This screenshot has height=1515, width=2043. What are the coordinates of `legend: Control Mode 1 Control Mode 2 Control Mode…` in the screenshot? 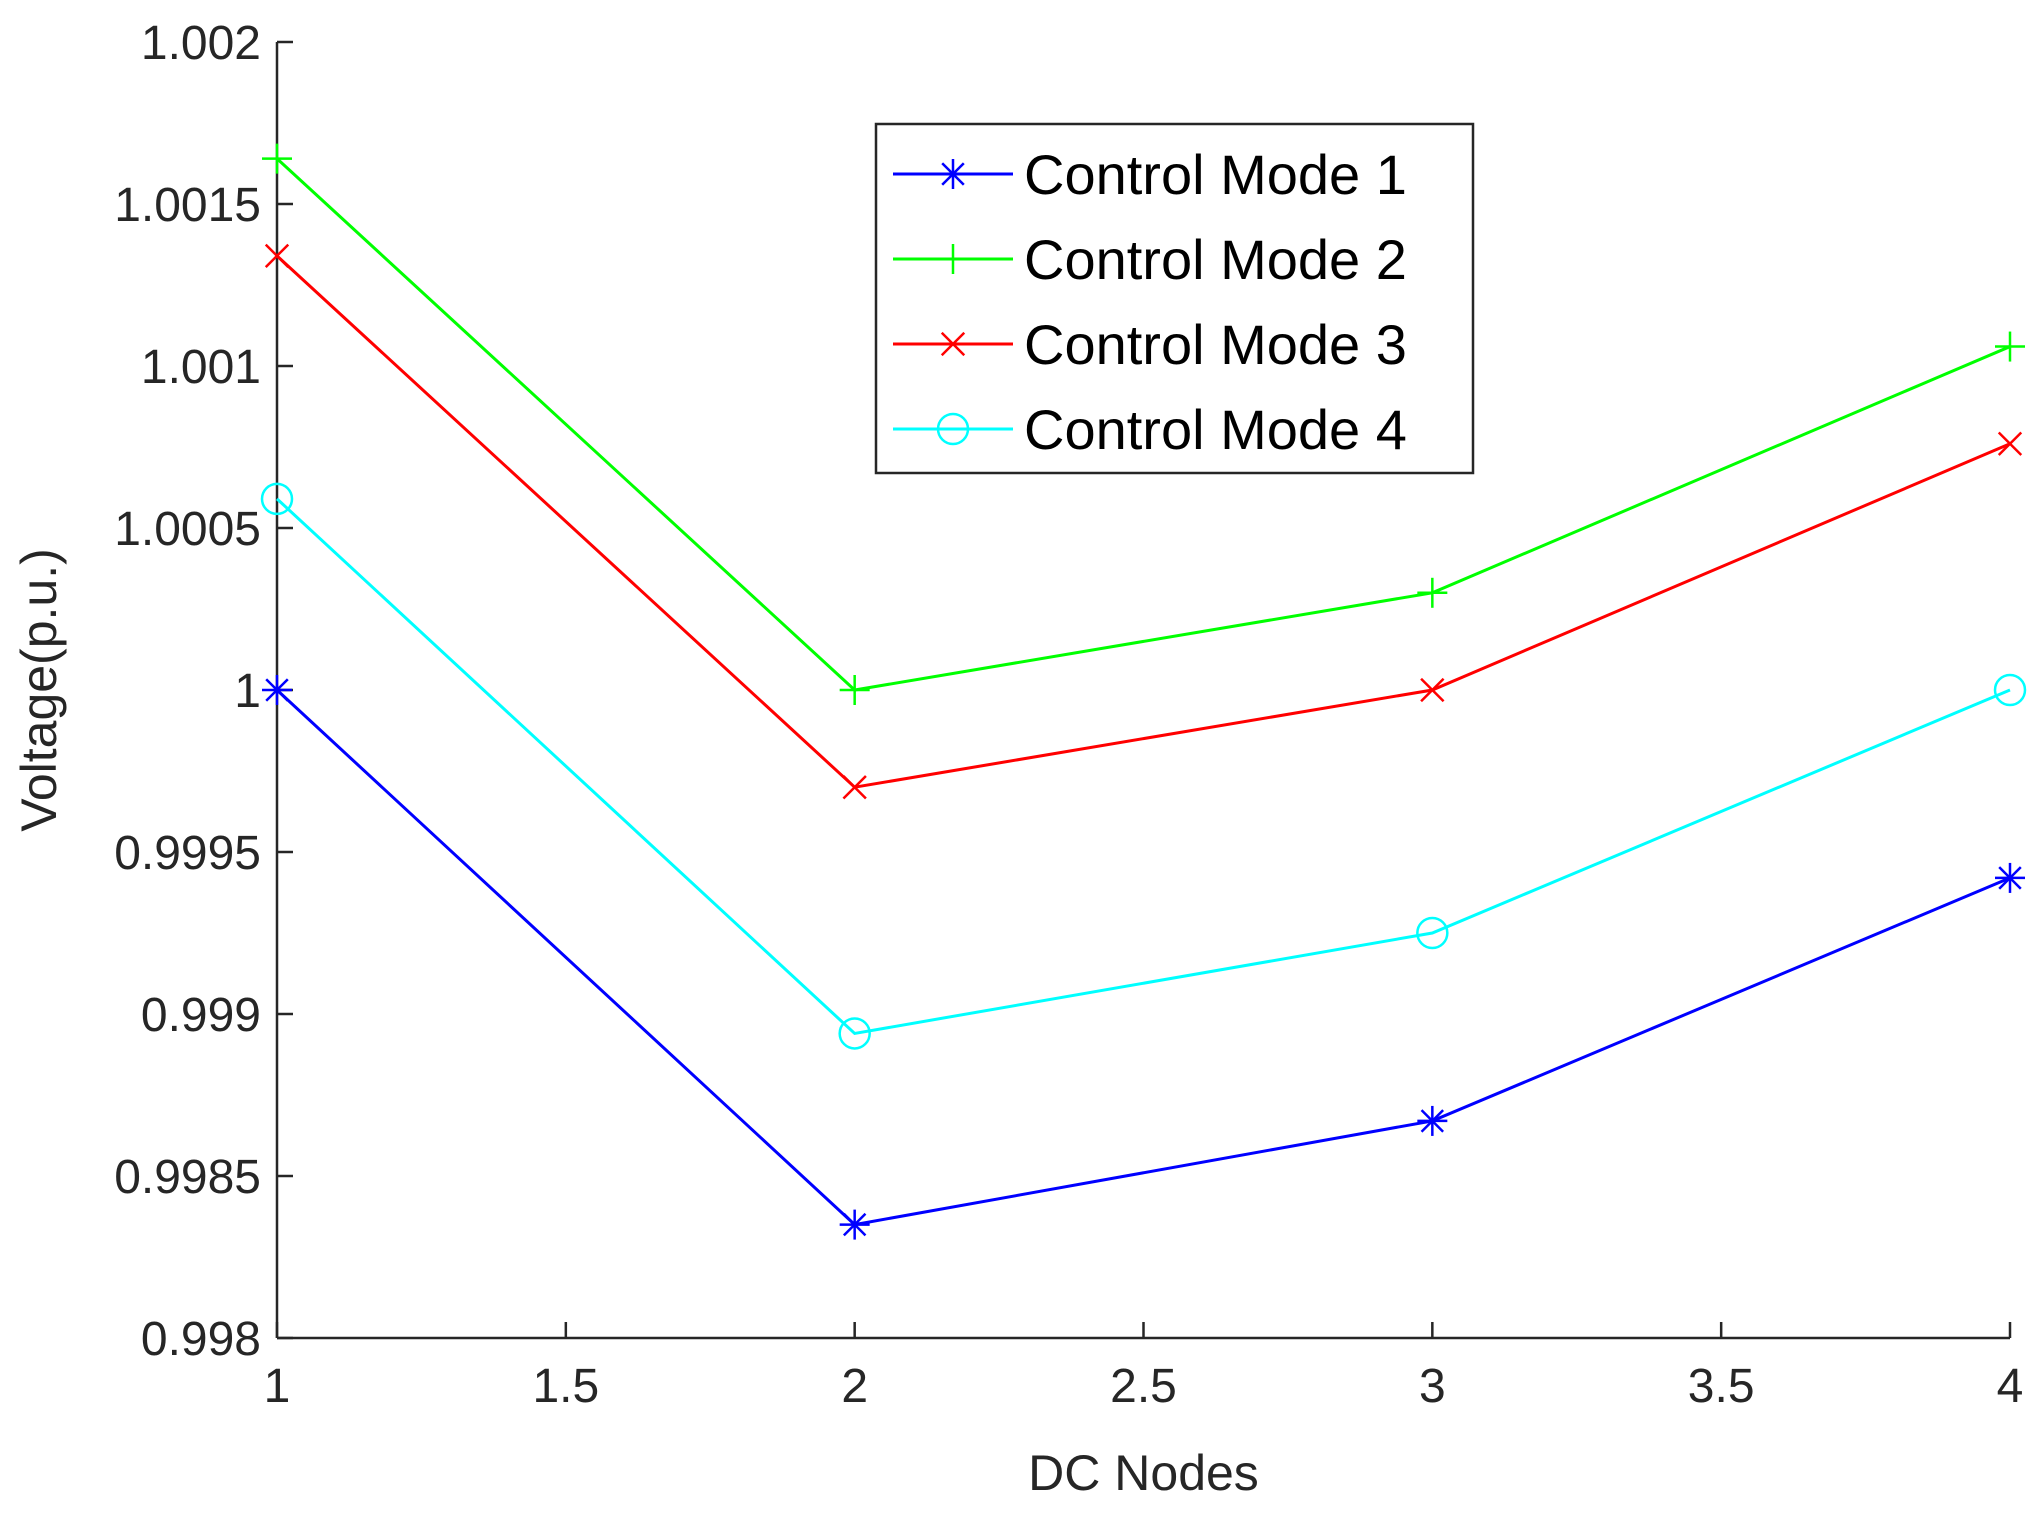 It's located at (1174, 298).